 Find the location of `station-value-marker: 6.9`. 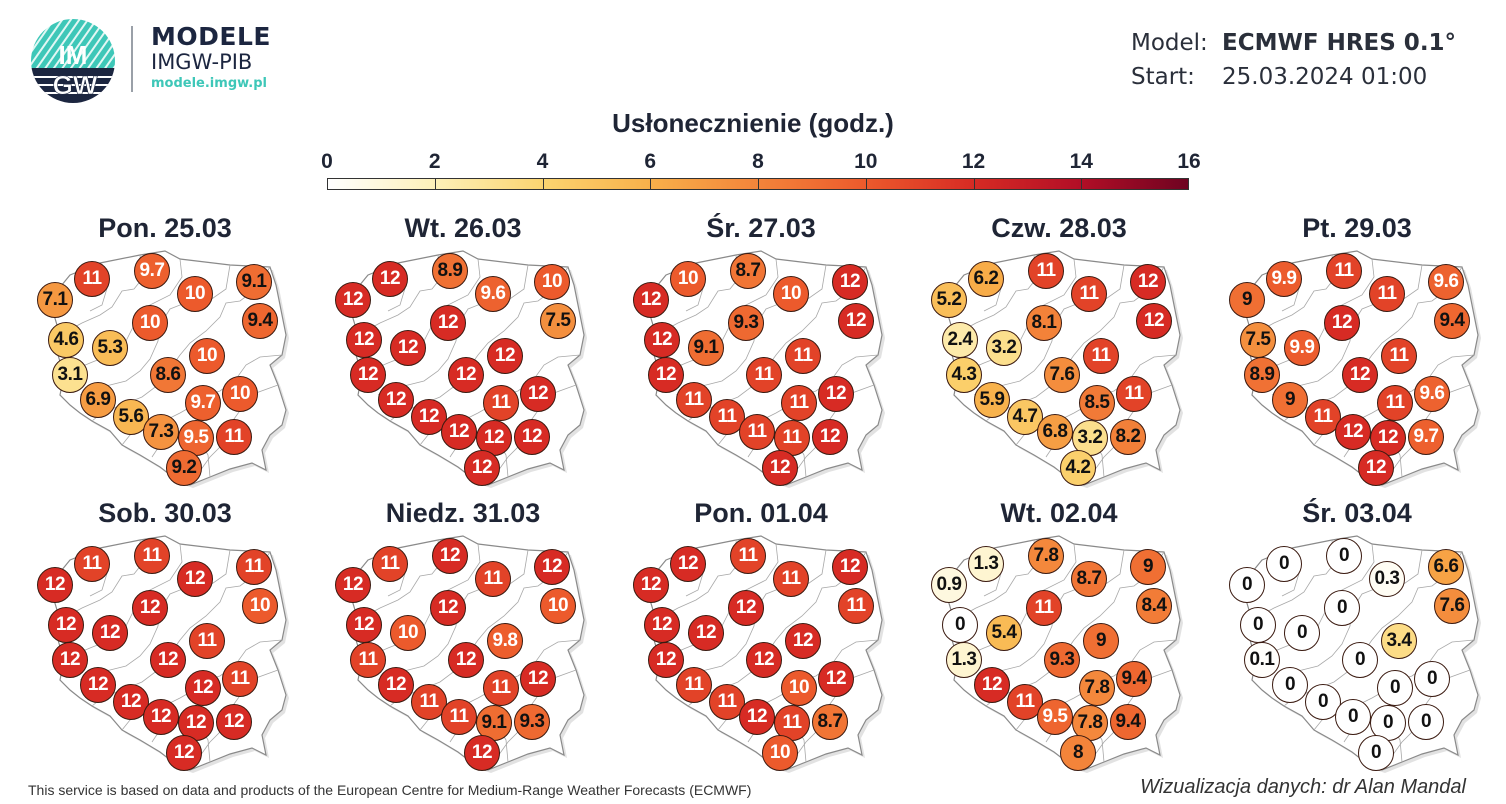

station-value-marker: 6.9 is located at coordinates (98, 400).